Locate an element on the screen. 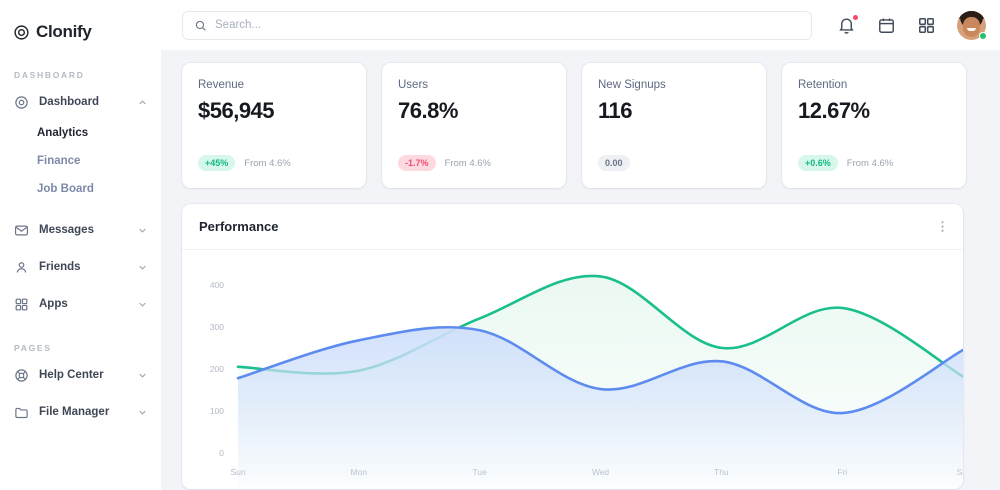  chevron-up-icon is located at coordinates (142, 102).